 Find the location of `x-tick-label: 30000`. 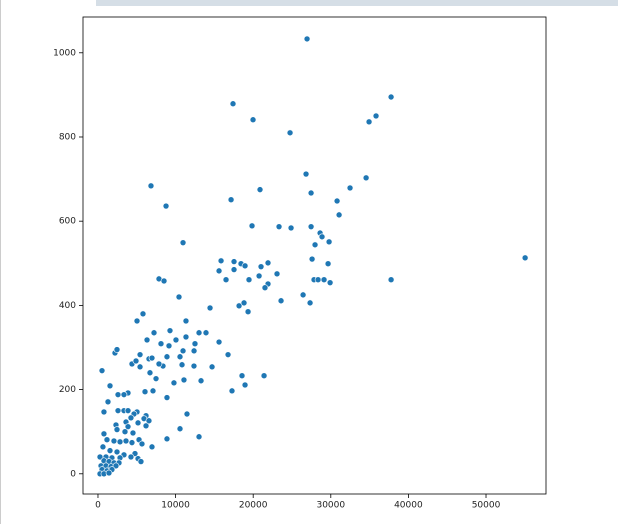

x-tick-label: 30000 is located at coordinates (330, 506).